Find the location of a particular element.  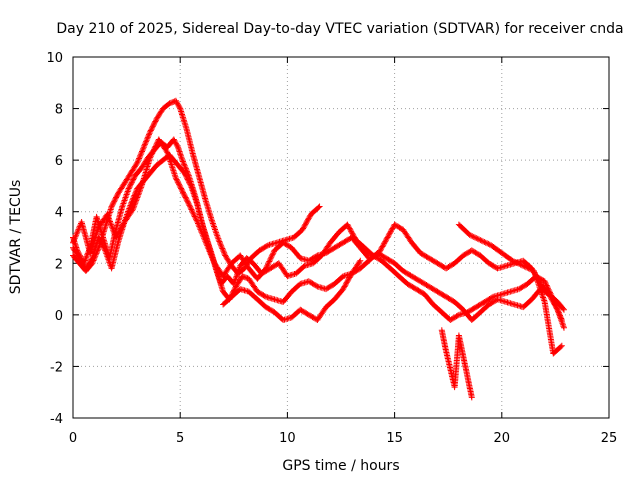

series-s6 is located at coordinates (456, 364).